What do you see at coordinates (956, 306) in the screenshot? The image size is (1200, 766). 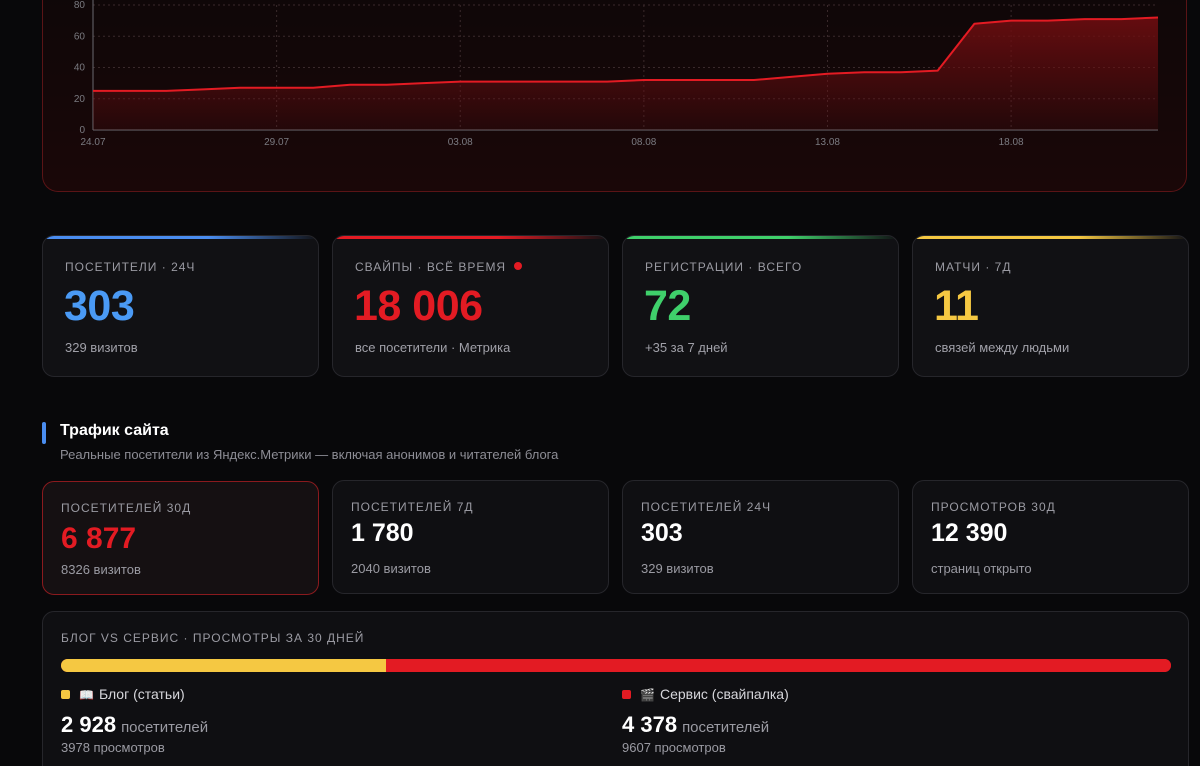 I see `kpi-value: 11` at bounding box center [956, 306].